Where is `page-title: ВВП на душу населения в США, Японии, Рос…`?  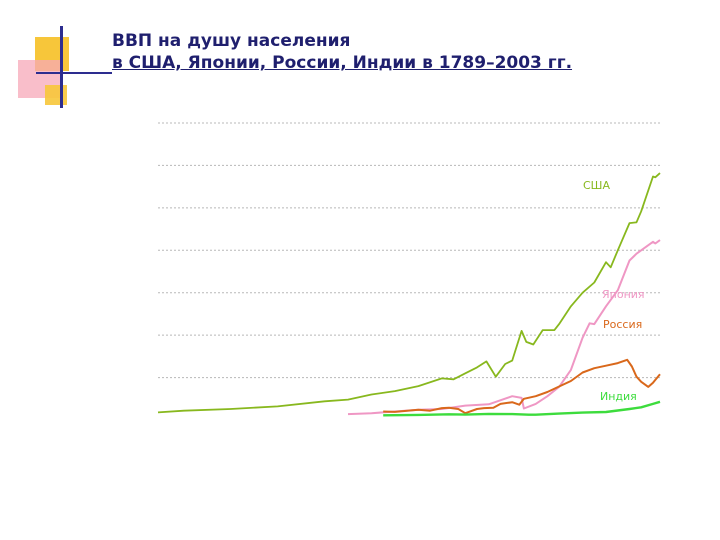 page-title: ВВП на душу населения в США, Японии, Рос… is located at coordinates (407, 52).